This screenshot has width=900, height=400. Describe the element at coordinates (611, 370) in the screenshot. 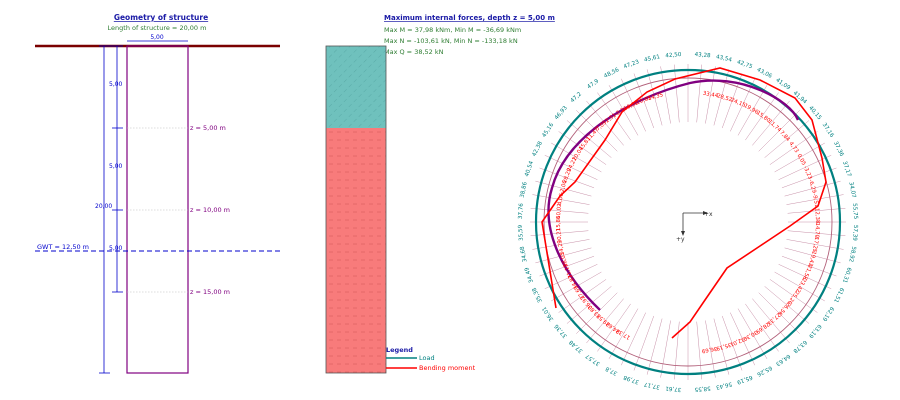

I see `ring-value-label: 37,8` at that location.